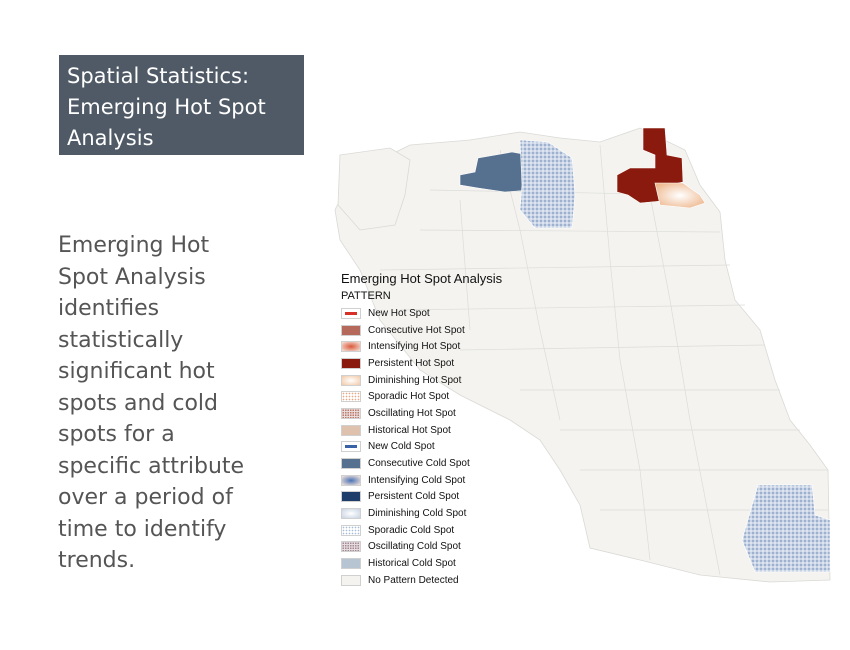 The height and width of the screenshot is (650, 850). I want to click on legend-item: New Cold Spot, so click(421, 447).